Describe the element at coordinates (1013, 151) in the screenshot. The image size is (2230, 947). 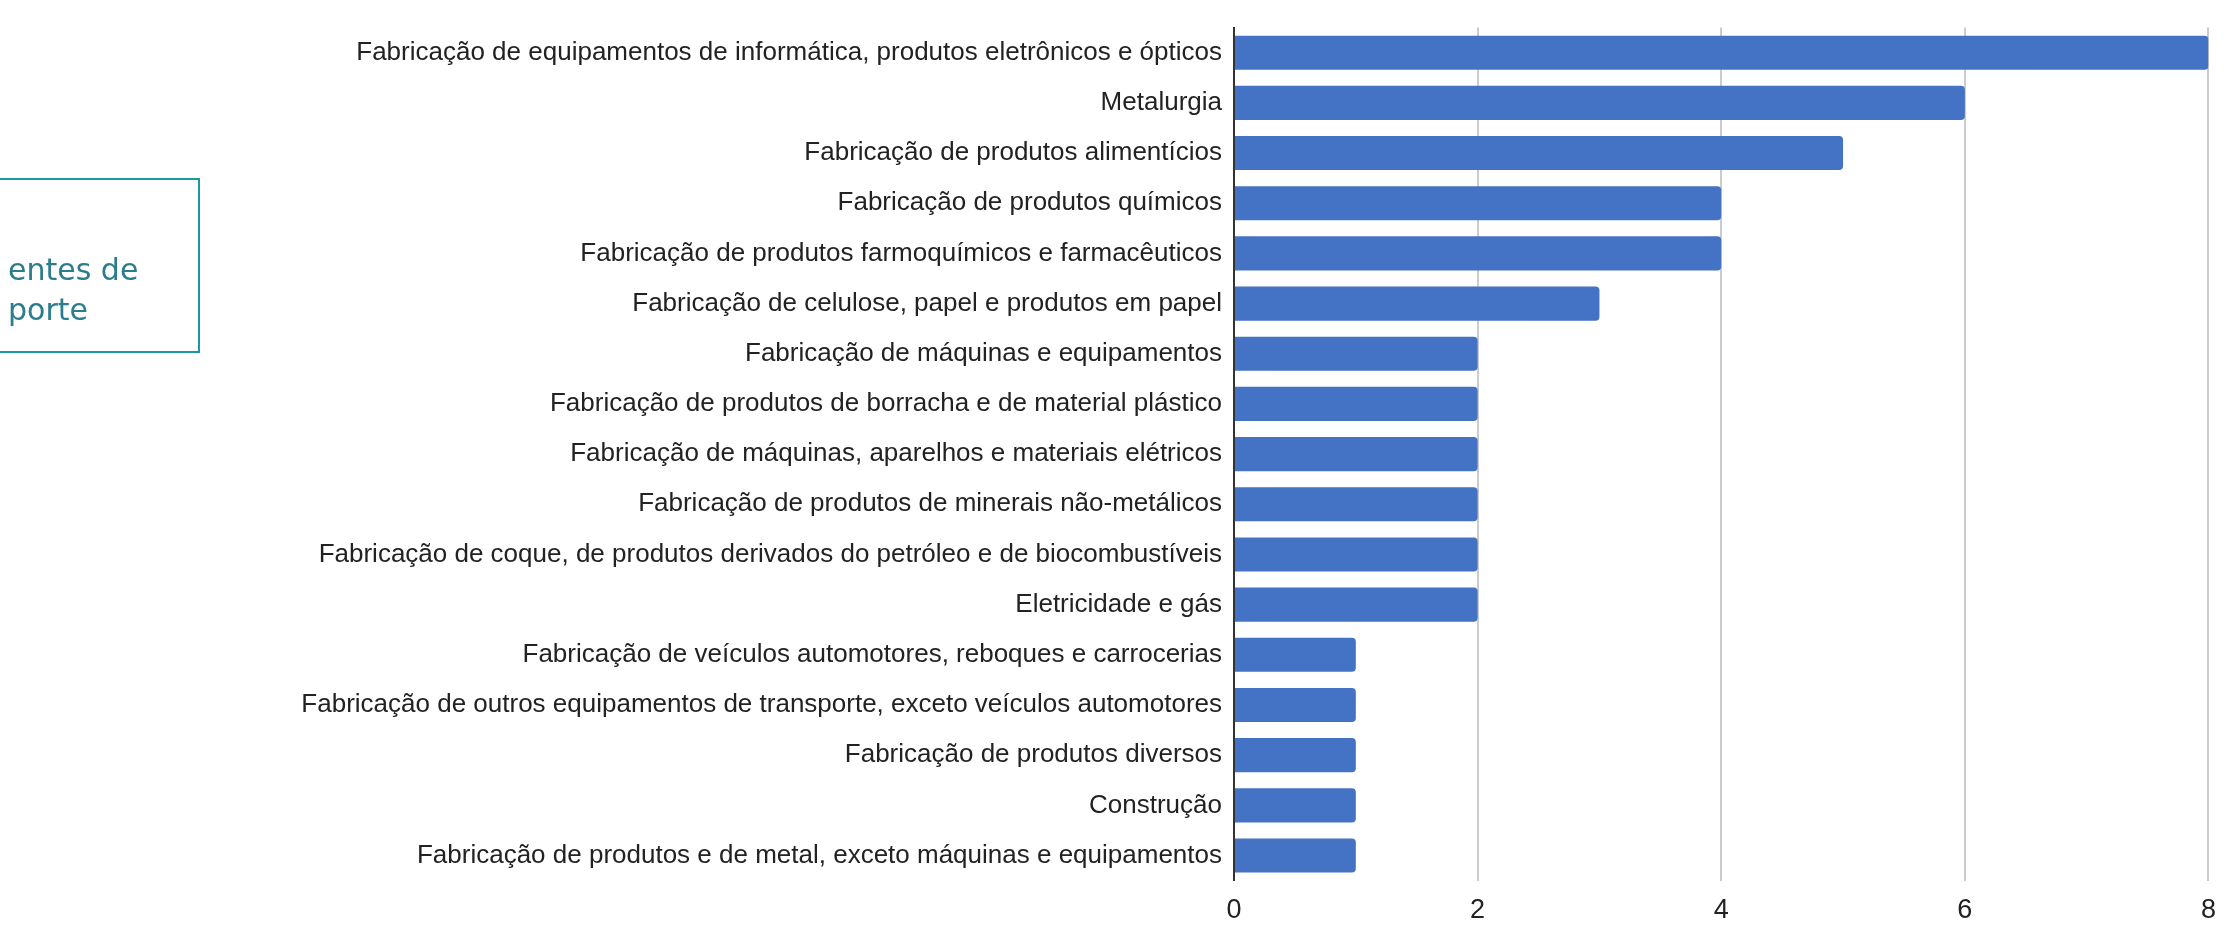
I see `y-tick-label: Fabricação de produtos alimentícios` at that location.